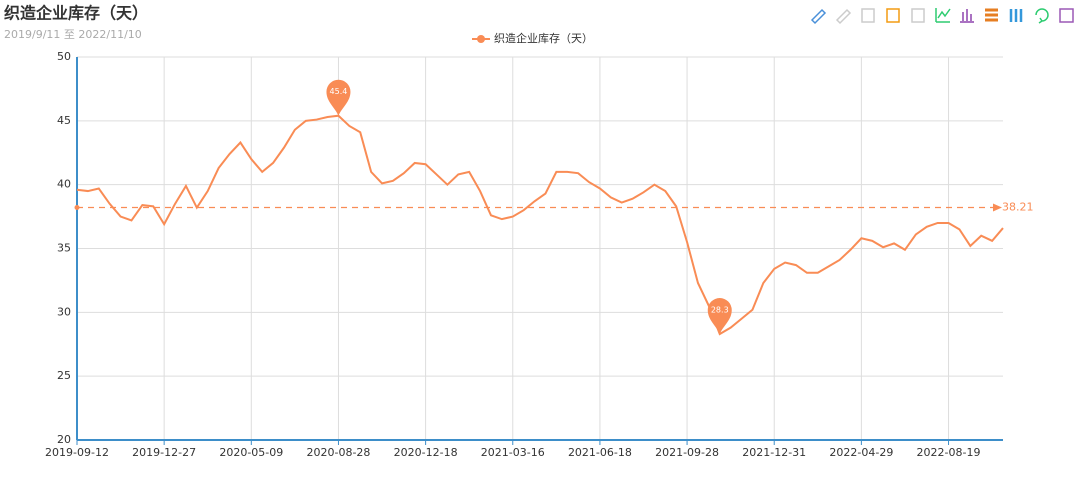  Describe the element at coordinates (861, 452) in the screenshot. I see `x-tick-label: 2022-04-29` at that location.